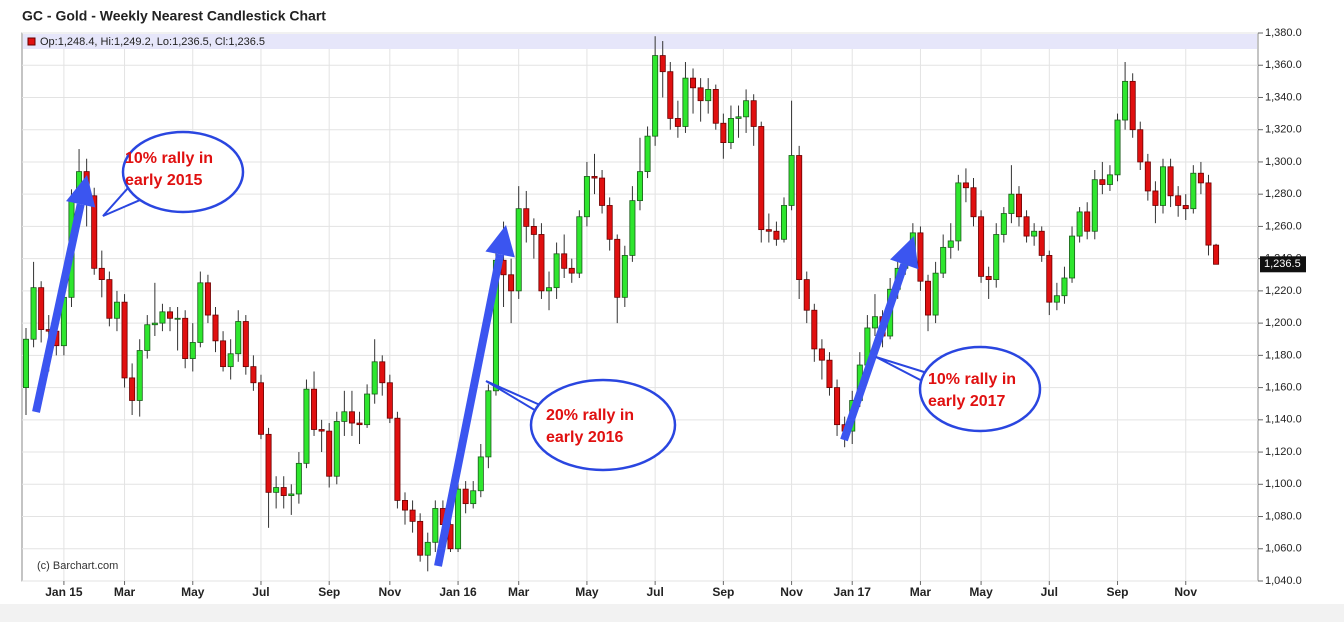 The height and width of the screenshot is (627, 1344). Describe the element at coordinates (981, 592) in the screenshot. I see `x-tick-label: May` at that location.